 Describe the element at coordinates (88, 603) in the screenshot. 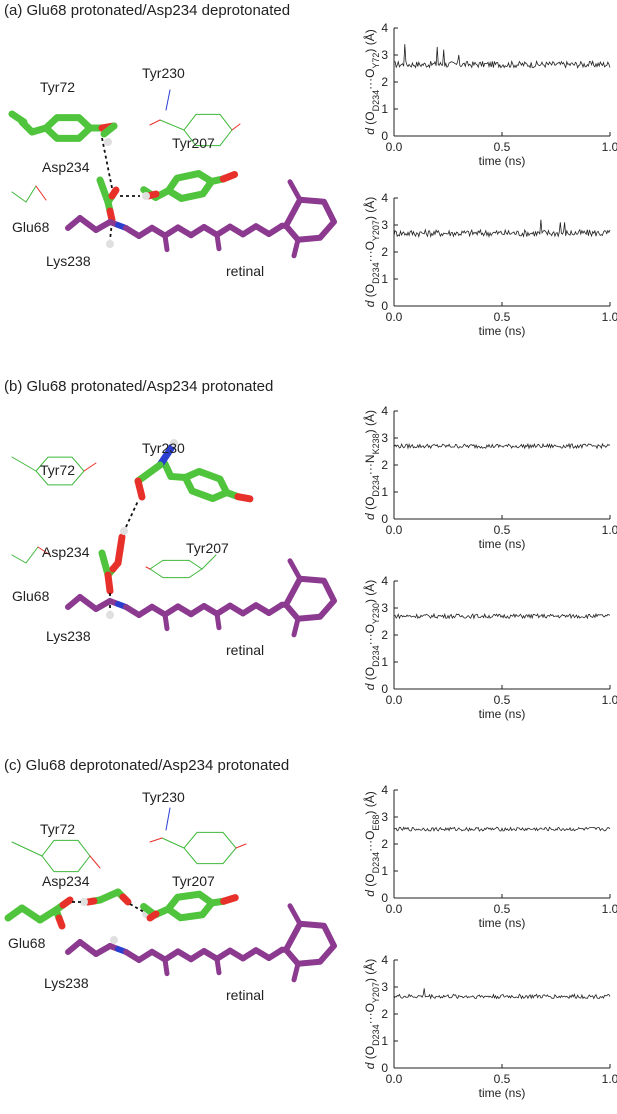

I see `lys-bond` at that location.